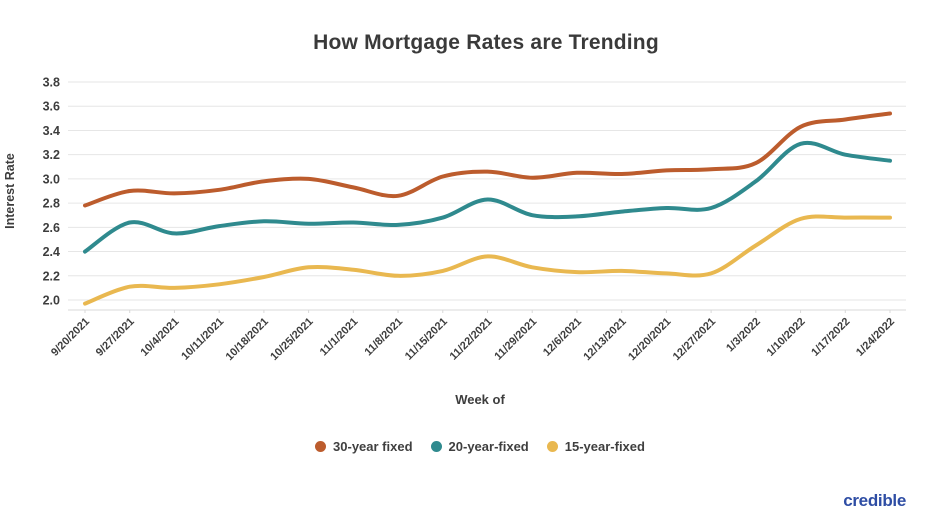 Image resolution: width=932 pixels, height=524 pixels. I want to click on y-tick-label: 3.0, so click(51, 179).